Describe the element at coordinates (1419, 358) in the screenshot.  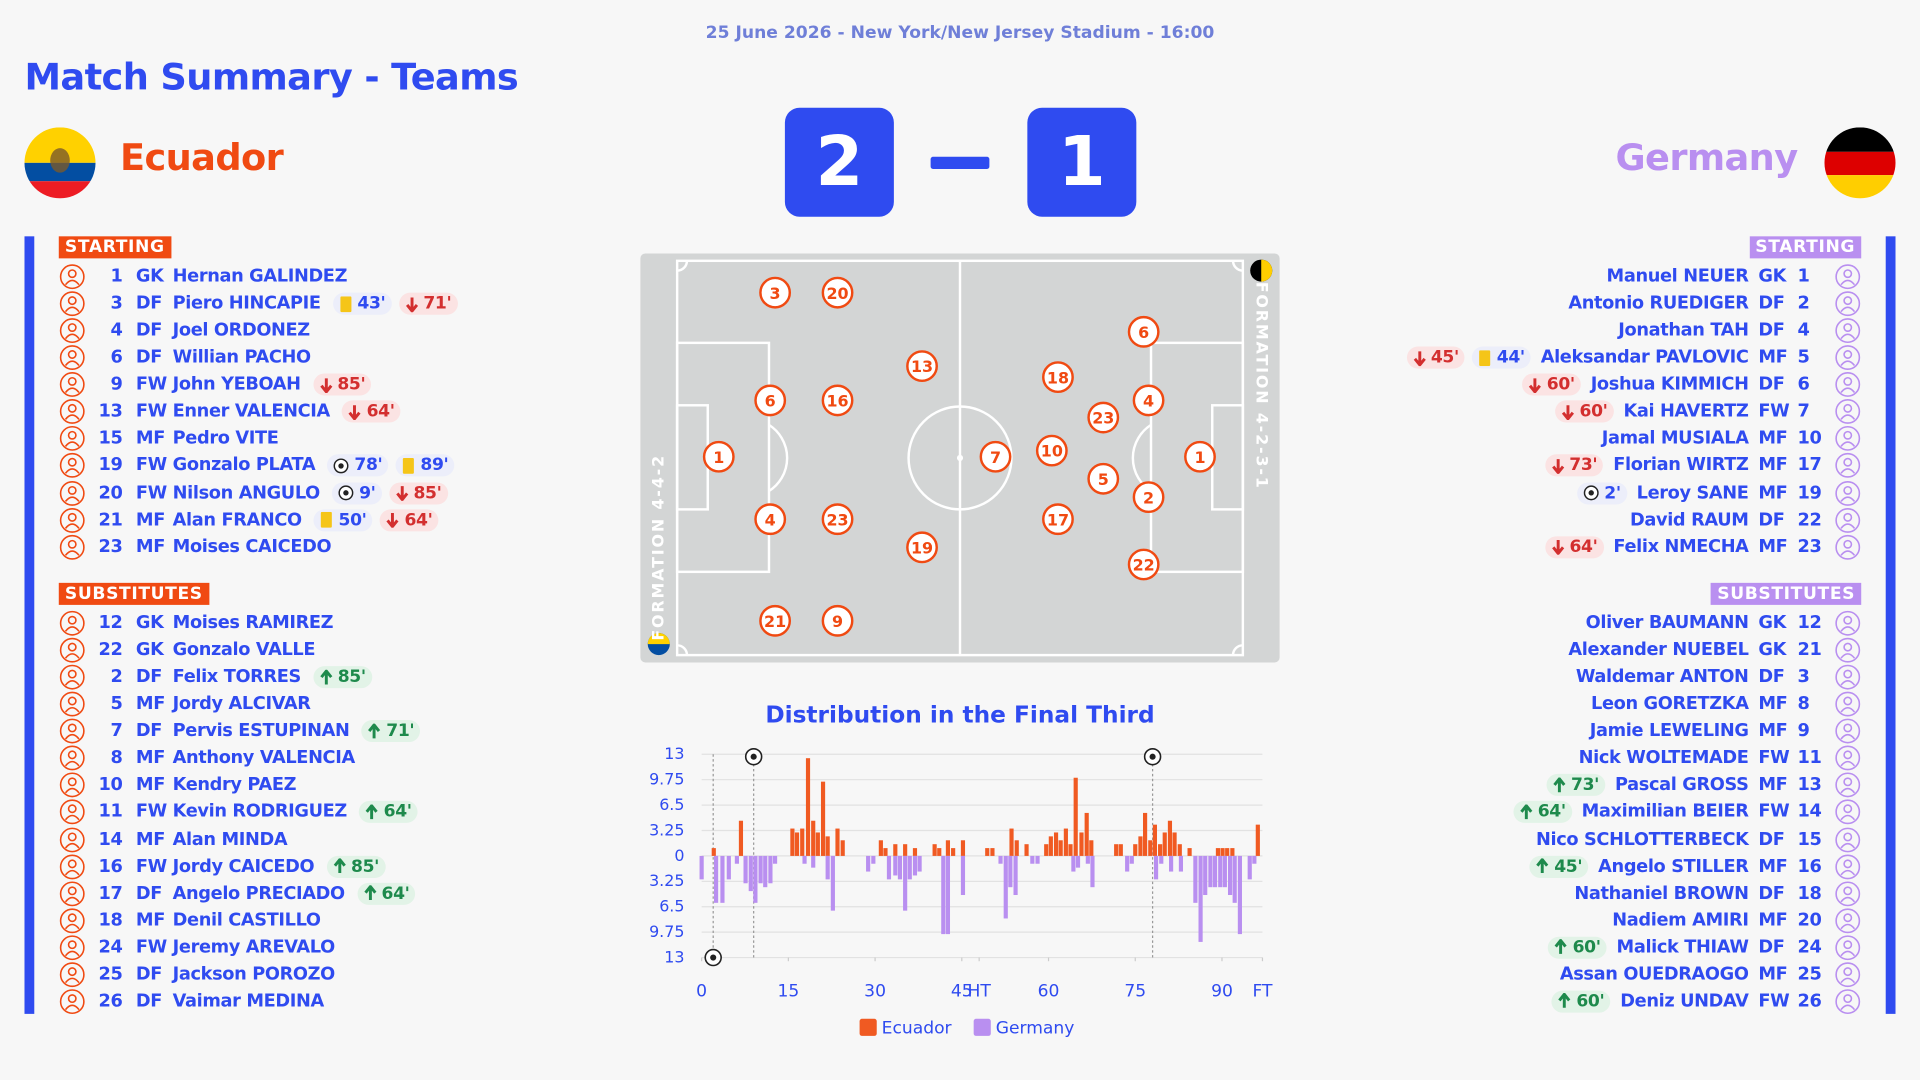
I see `arrow` at that location.